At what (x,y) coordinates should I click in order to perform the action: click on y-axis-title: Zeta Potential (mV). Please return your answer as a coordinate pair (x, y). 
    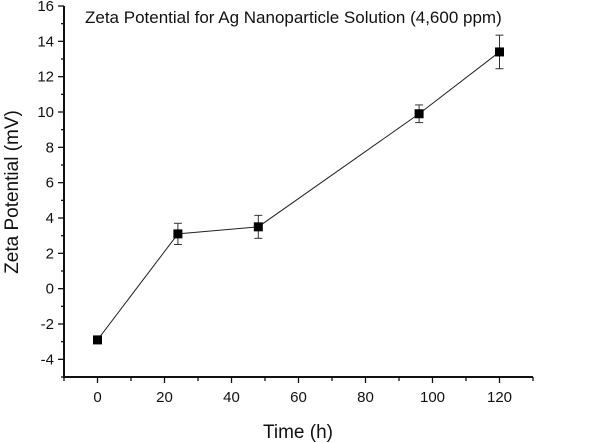
    Looking at the image, I should click on (12, 192).